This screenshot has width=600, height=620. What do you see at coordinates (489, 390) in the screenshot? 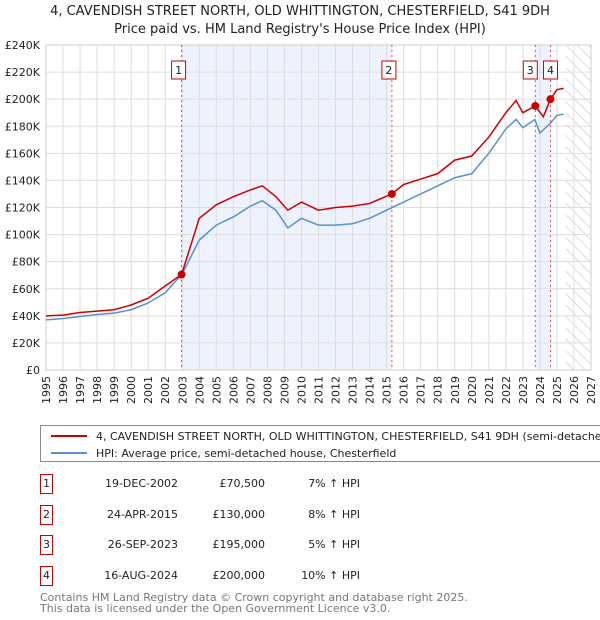
I see `x-tick-label: 2021` at bounding box center [489, 390].